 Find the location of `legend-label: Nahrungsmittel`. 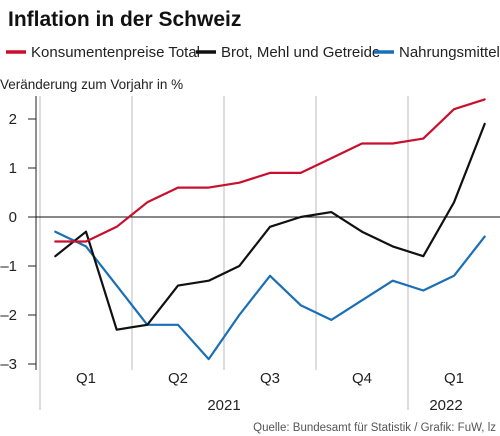

legend-label: Nahrungsmittel is located at coordinates (449, 52).